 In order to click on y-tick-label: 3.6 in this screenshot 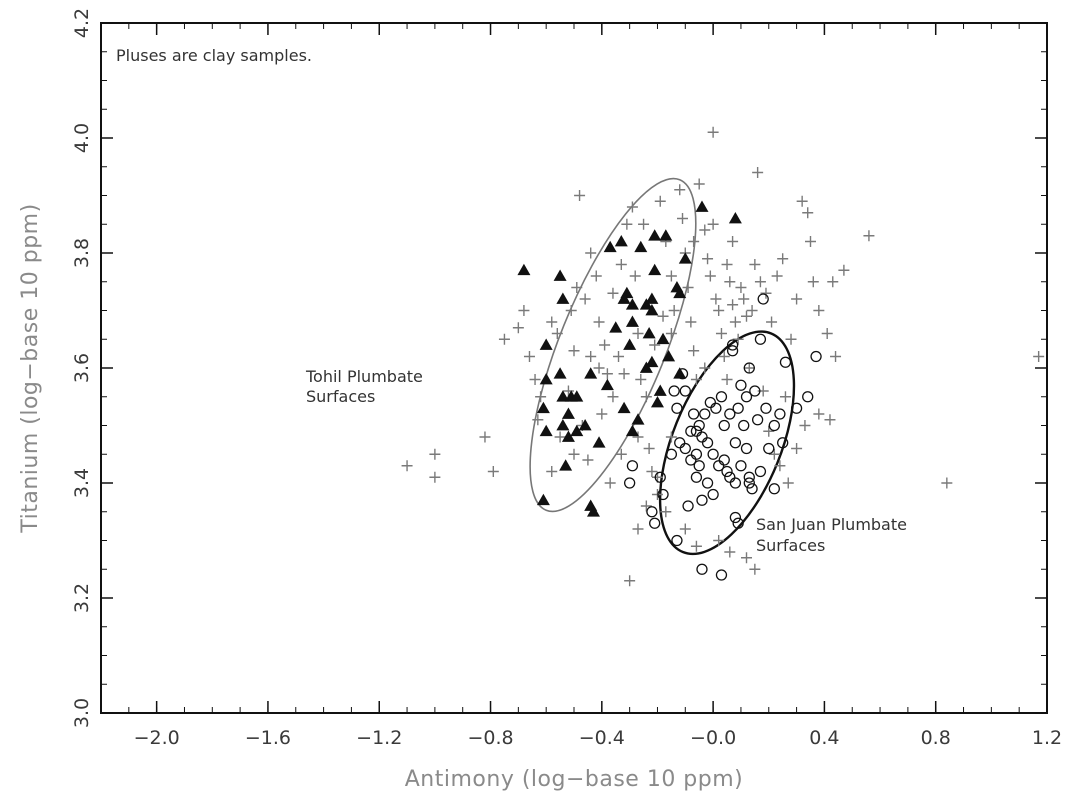, I will do `click(82, 368)`.